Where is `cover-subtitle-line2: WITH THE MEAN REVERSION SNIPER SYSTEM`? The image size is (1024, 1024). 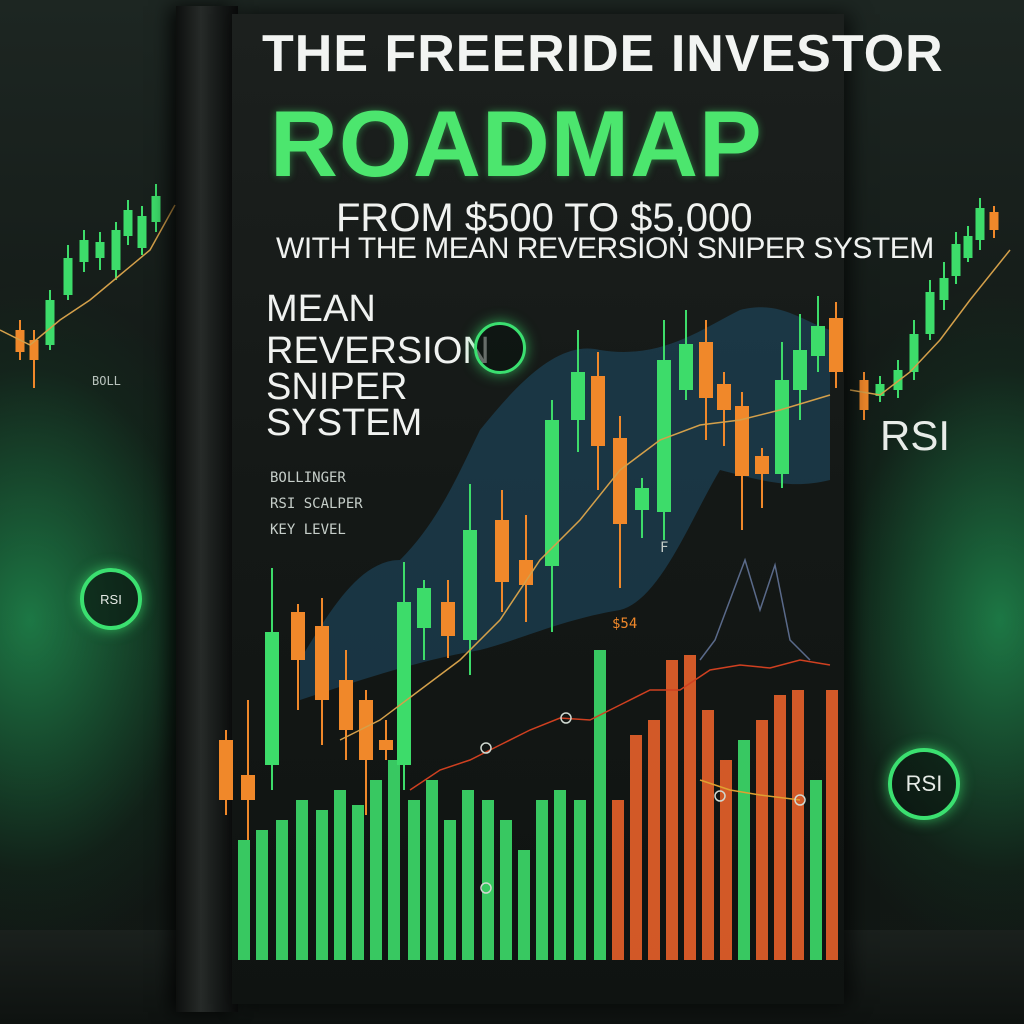
cover-subtitle-line2: WITH THE MEAN REVERSION SNIPER SYSTEM is located at coordinates (605, 248).